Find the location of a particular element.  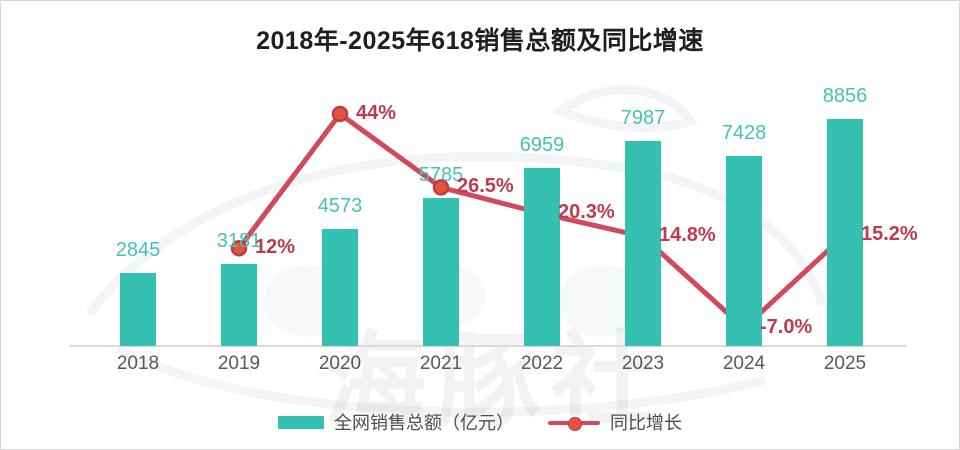

bar-value-label-2019: 3181 is located at coordinates (239, 241).